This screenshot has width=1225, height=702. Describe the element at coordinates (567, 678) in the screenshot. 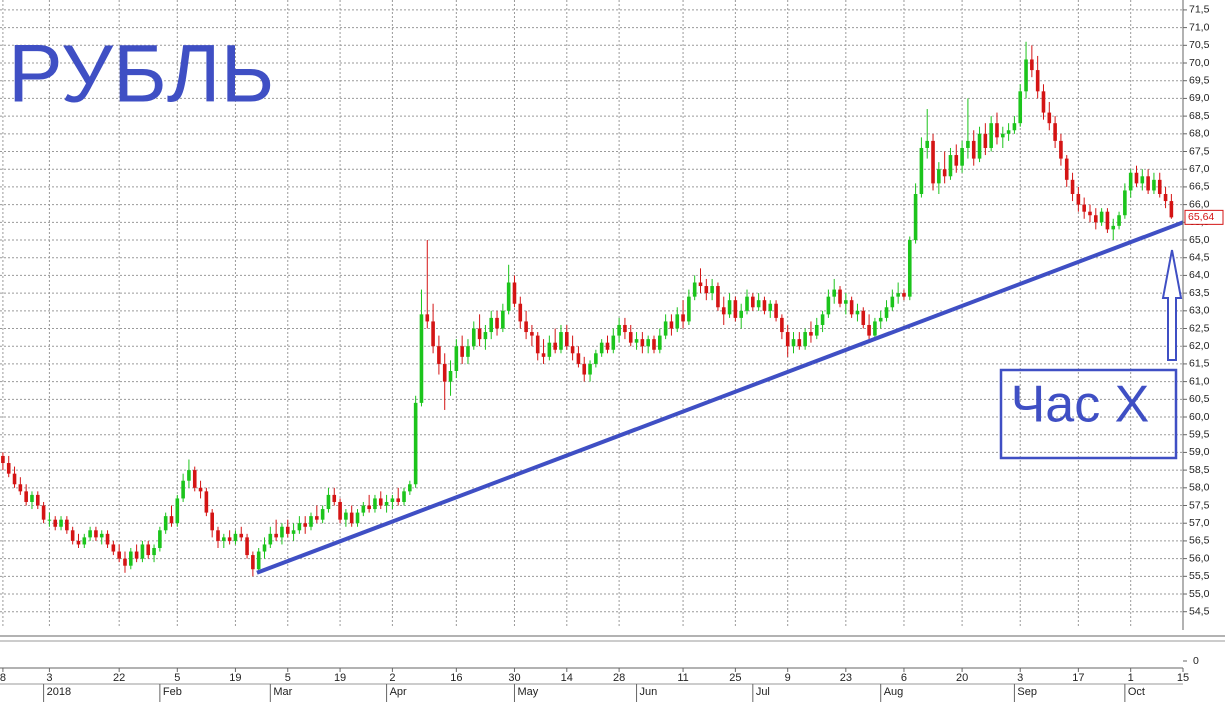

I see `x-tick-label: 14` at that location.